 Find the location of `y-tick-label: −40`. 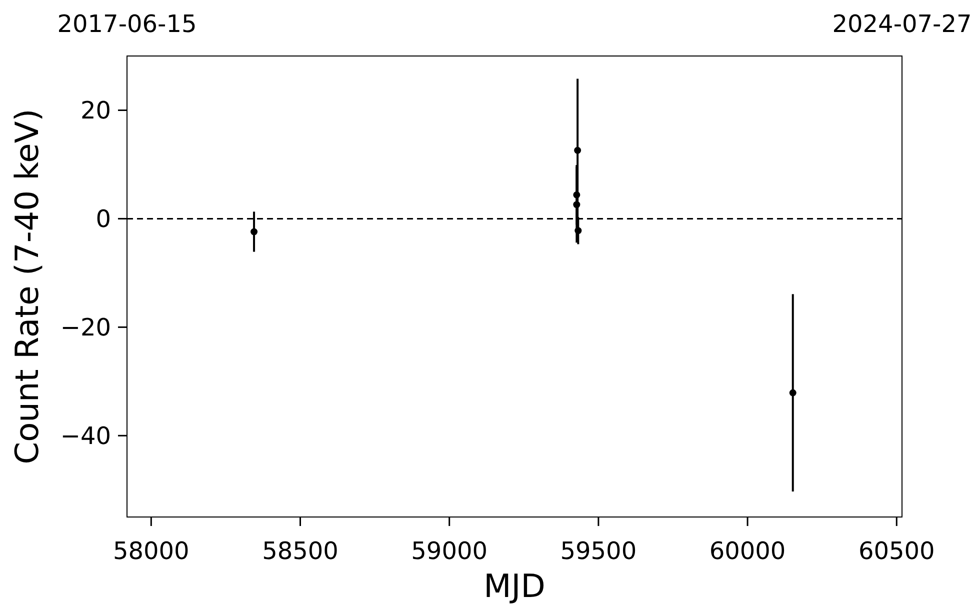

y-tick-label: −40 is located at coordinates (85, 436).